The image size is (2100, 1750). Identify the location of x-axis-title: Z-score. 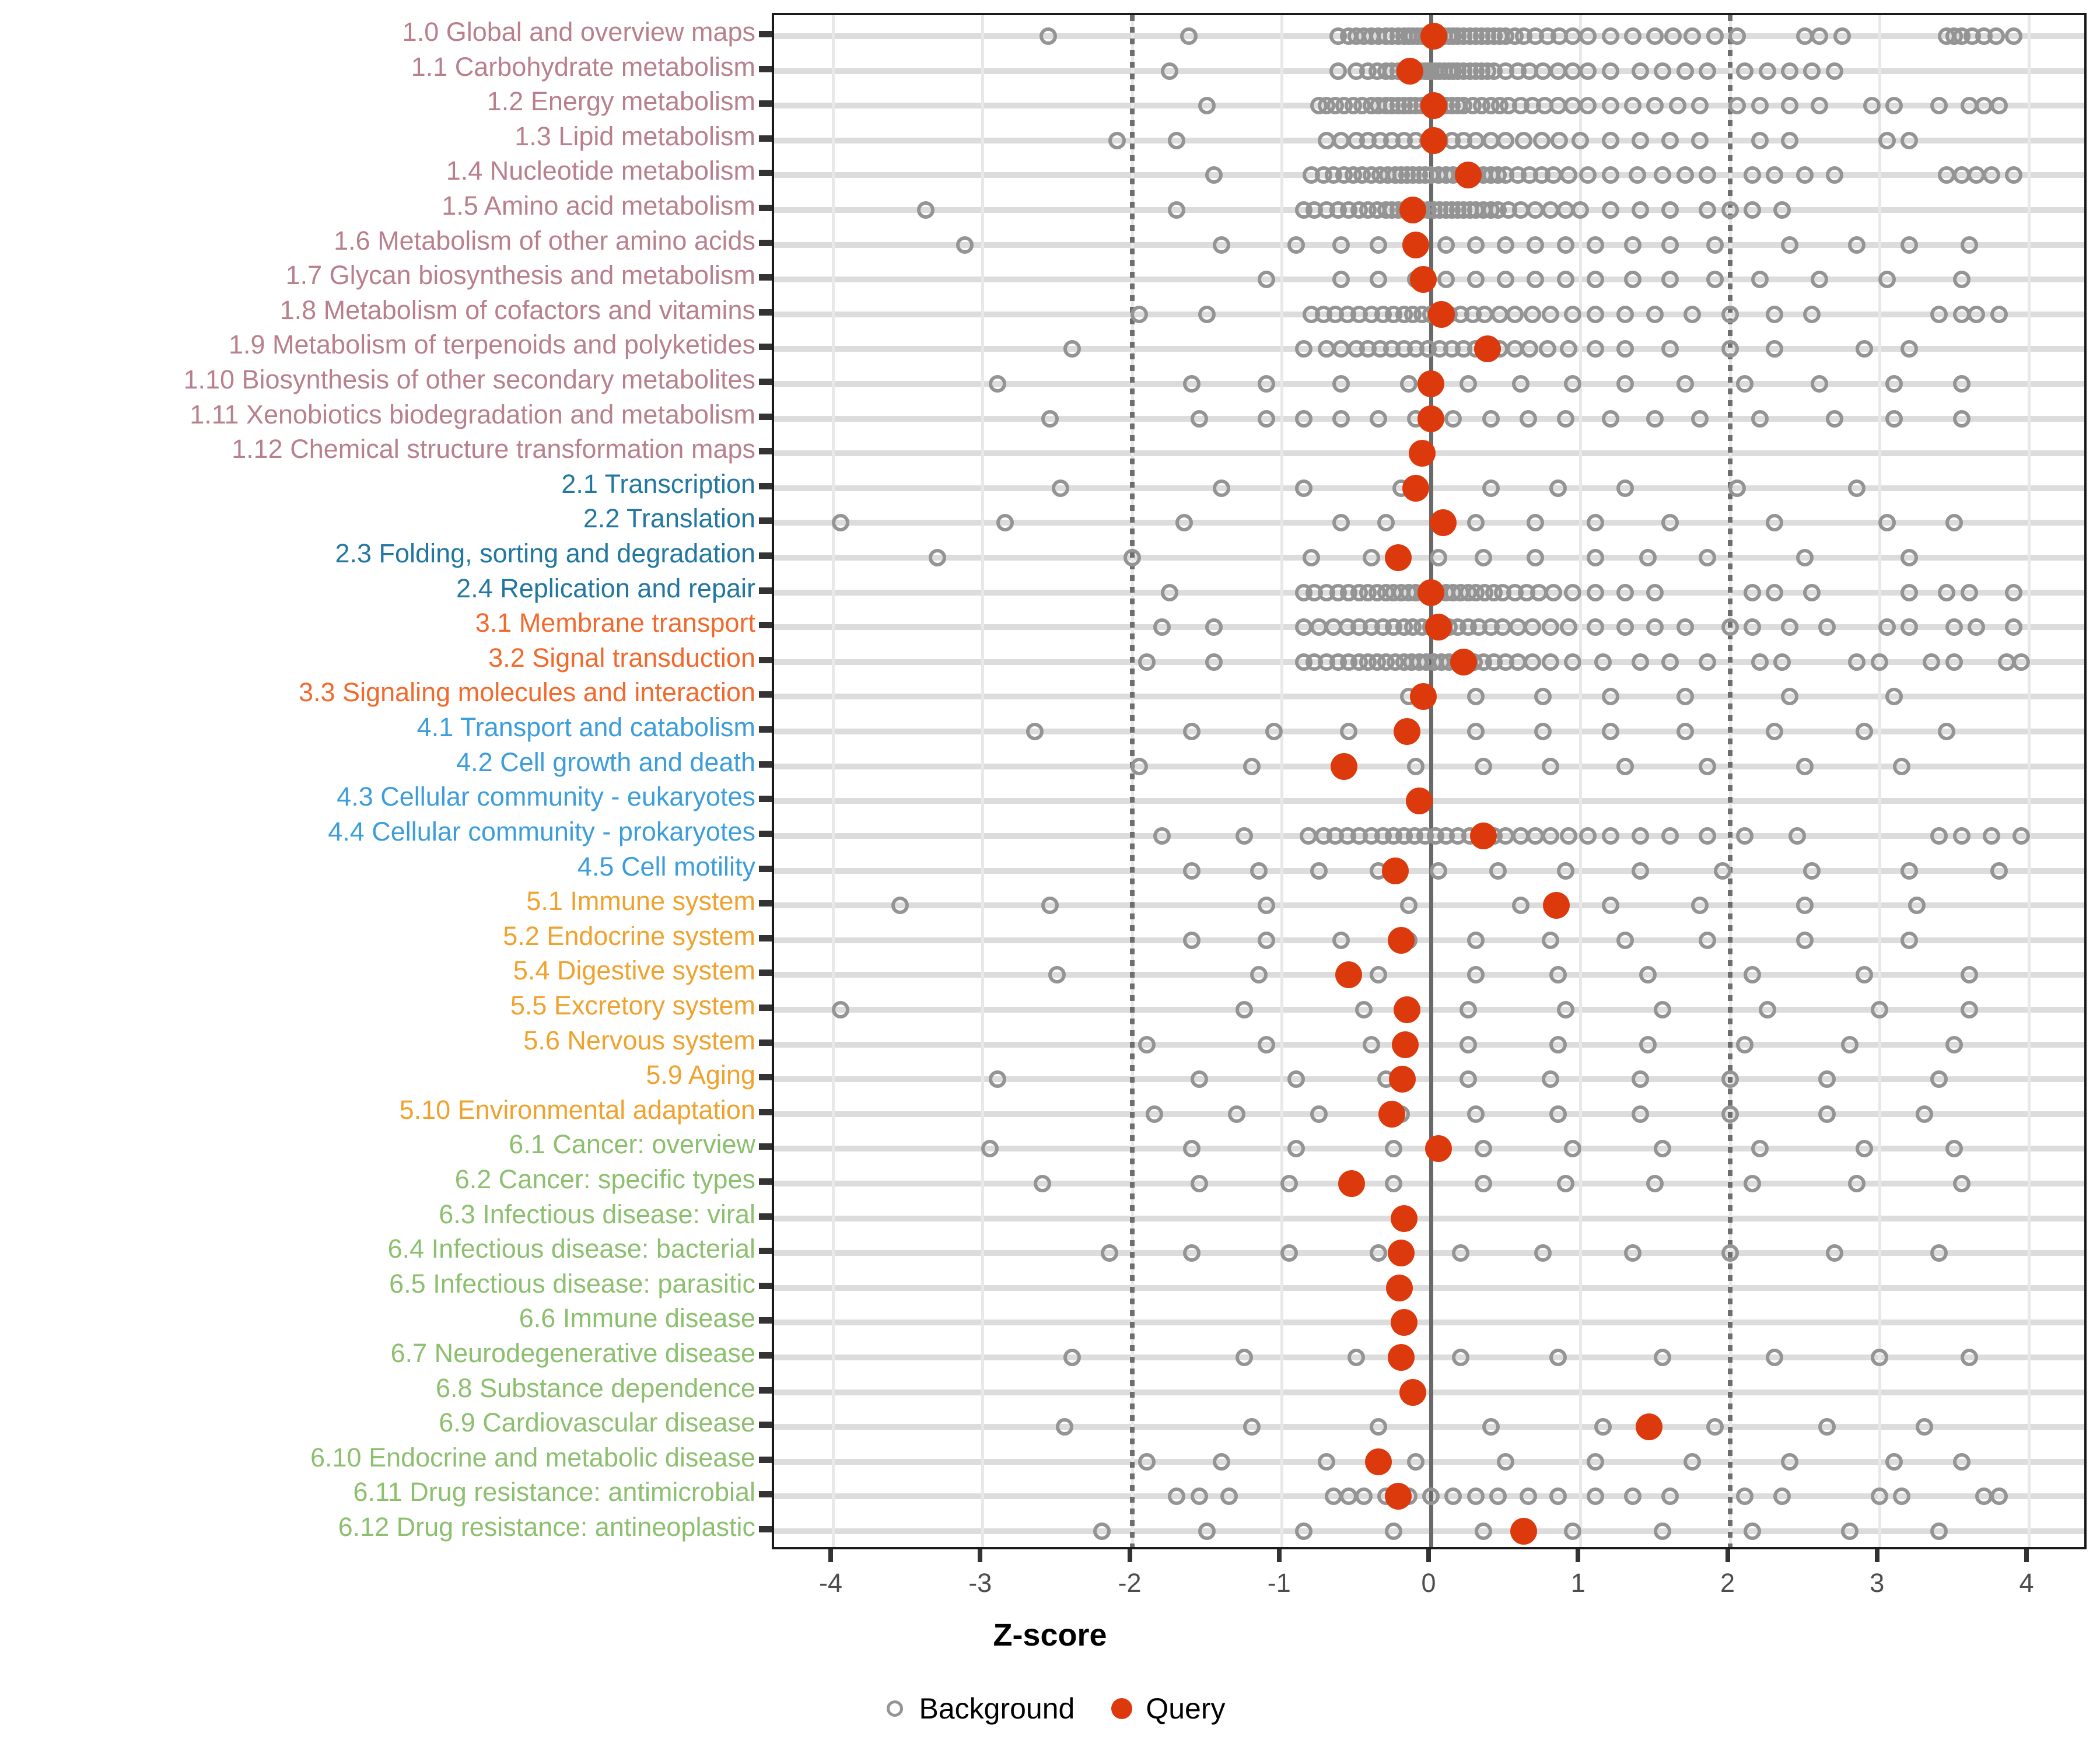
(1050, 1636).